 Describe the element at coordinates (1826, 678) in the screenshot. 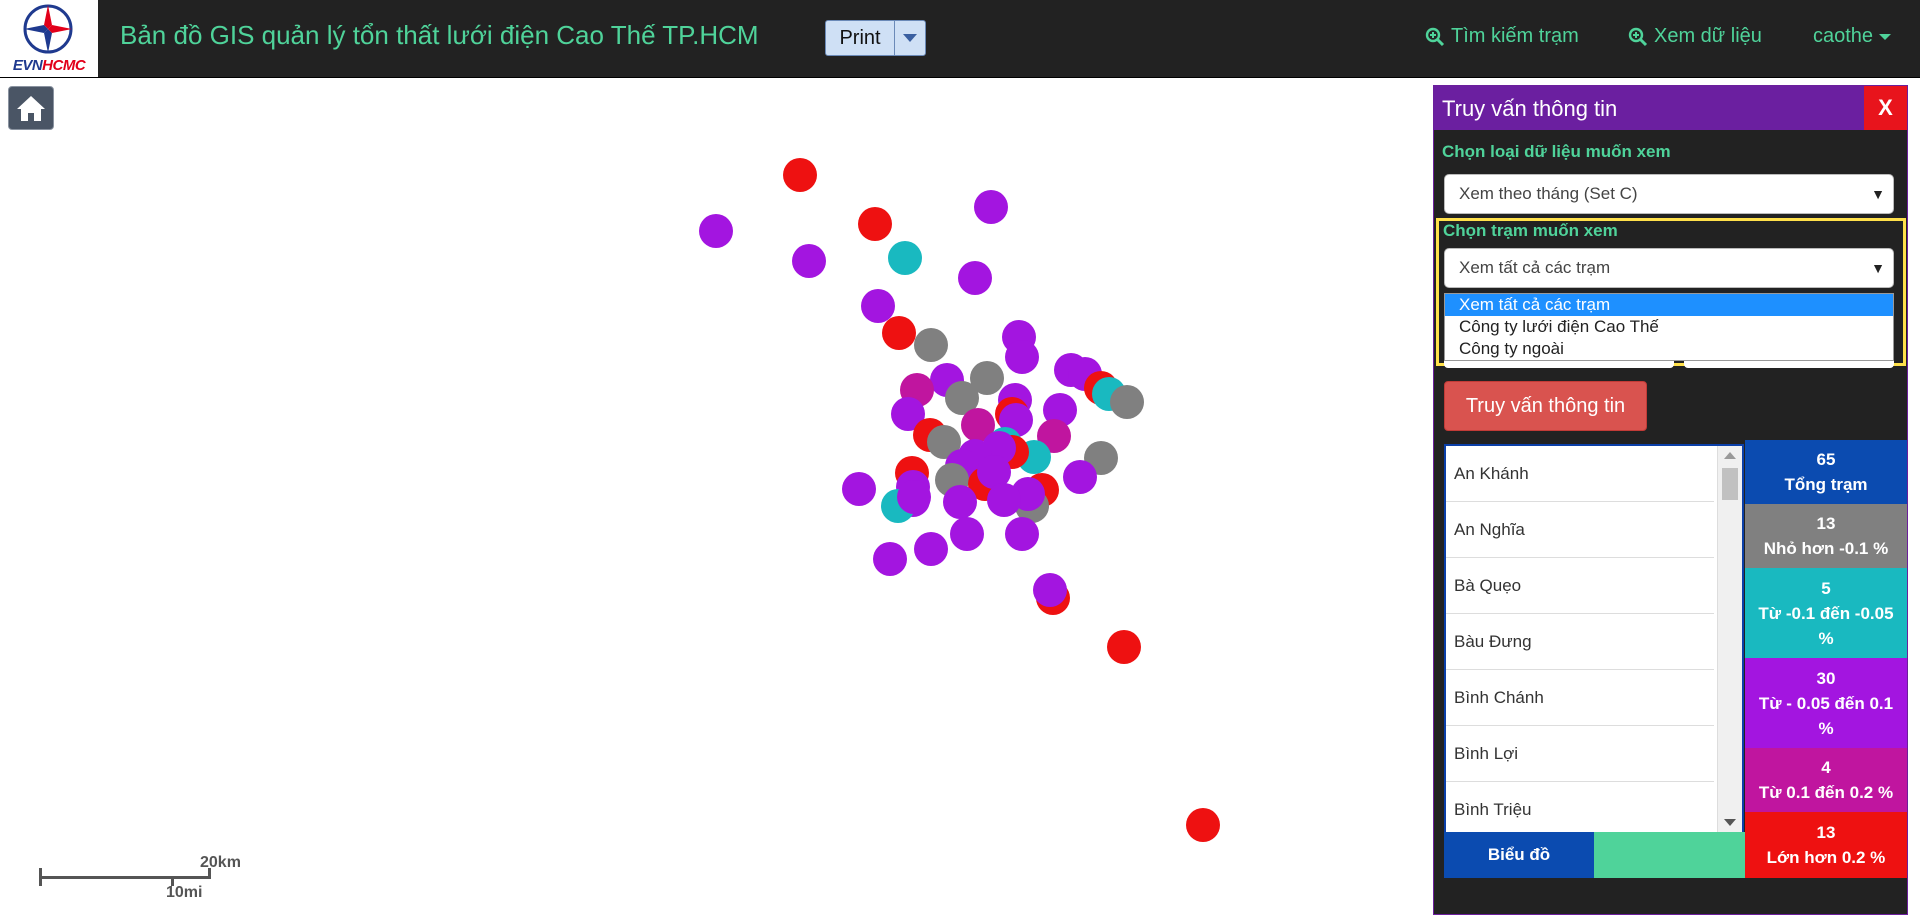

I see `legend-count: 30` at that location.